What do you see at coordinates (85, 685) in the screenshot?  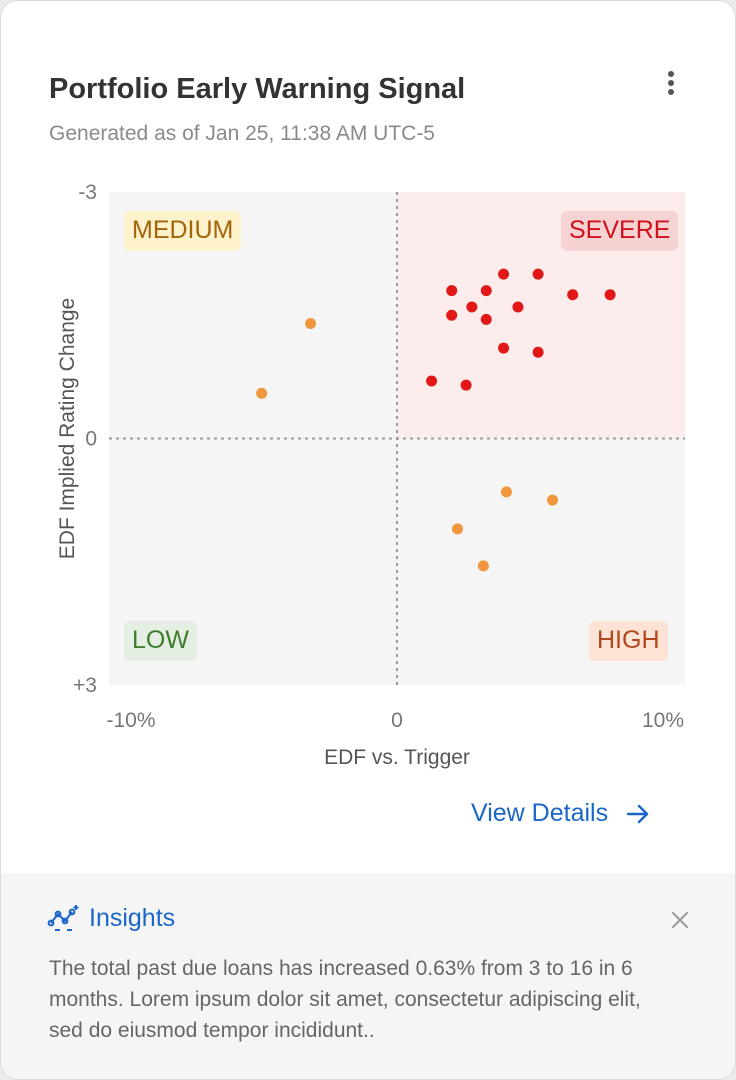 I see `y-tick-label: +3` at bounding box center [85, 685].